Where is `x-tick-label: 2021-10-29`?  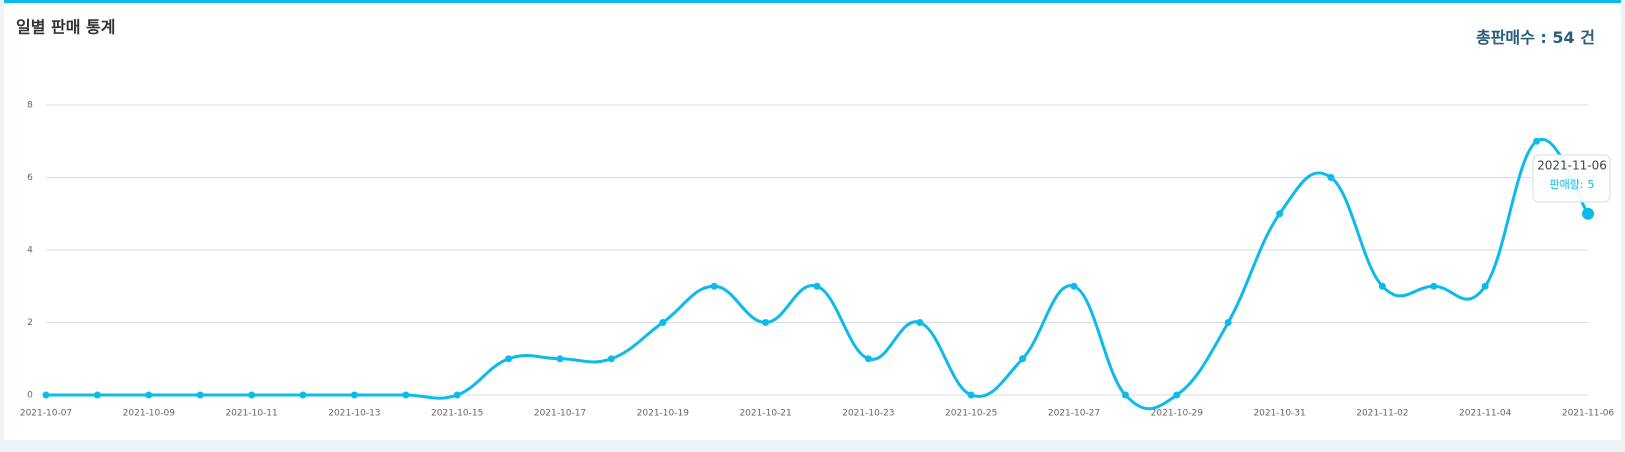 x-tick-label: 2021-10-29 is located at coordinates (1177, 414).